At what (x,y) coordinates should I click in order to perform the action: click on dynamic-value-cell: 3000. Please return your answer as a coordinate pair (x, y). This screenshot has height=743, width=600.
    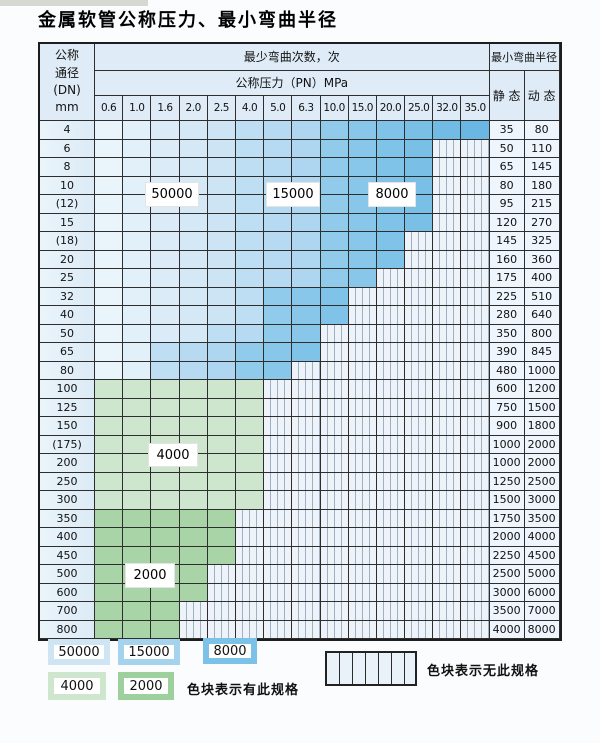
    Looking at the image, I should click on (542, 500).